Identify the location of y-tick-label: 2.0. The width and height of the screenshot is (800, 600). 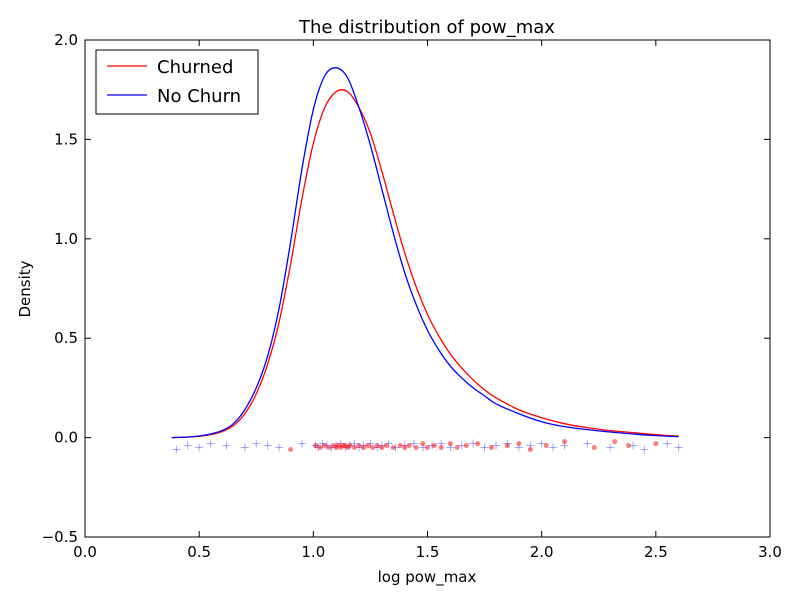
(66, 40).